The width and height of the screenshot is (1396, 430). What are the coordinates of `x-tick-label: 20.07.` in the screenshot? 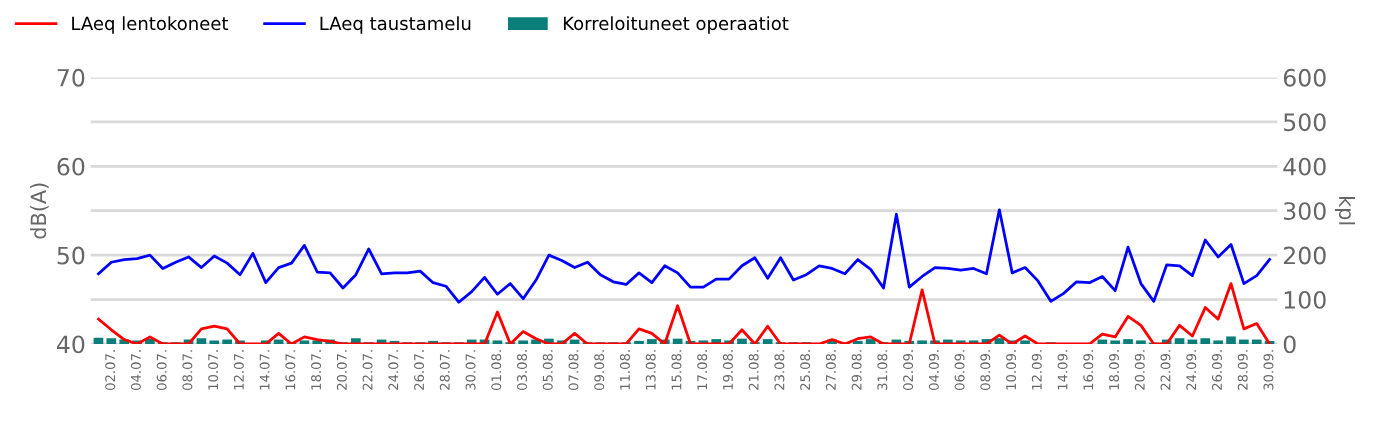 It's located at (341, 370).